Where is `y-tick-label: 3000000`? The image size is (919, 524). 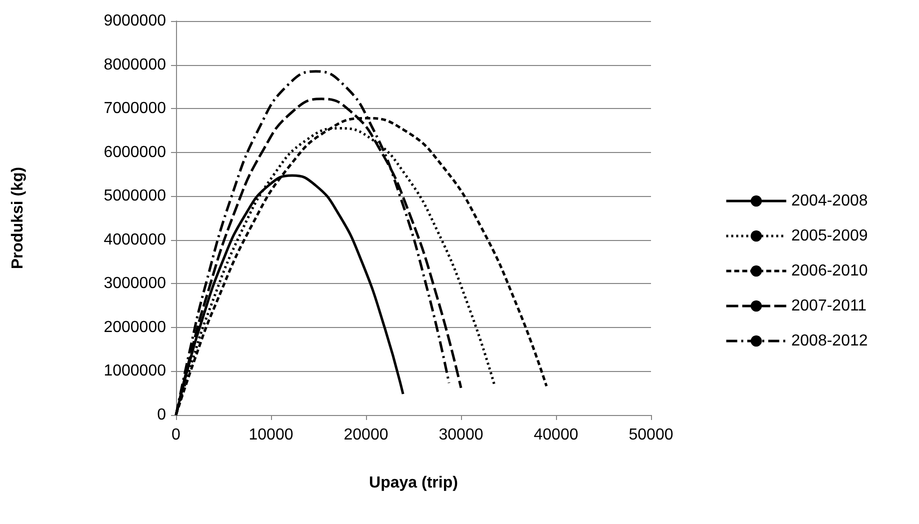
y-tick-label: 3000000 is located at coordinates (135, 283).